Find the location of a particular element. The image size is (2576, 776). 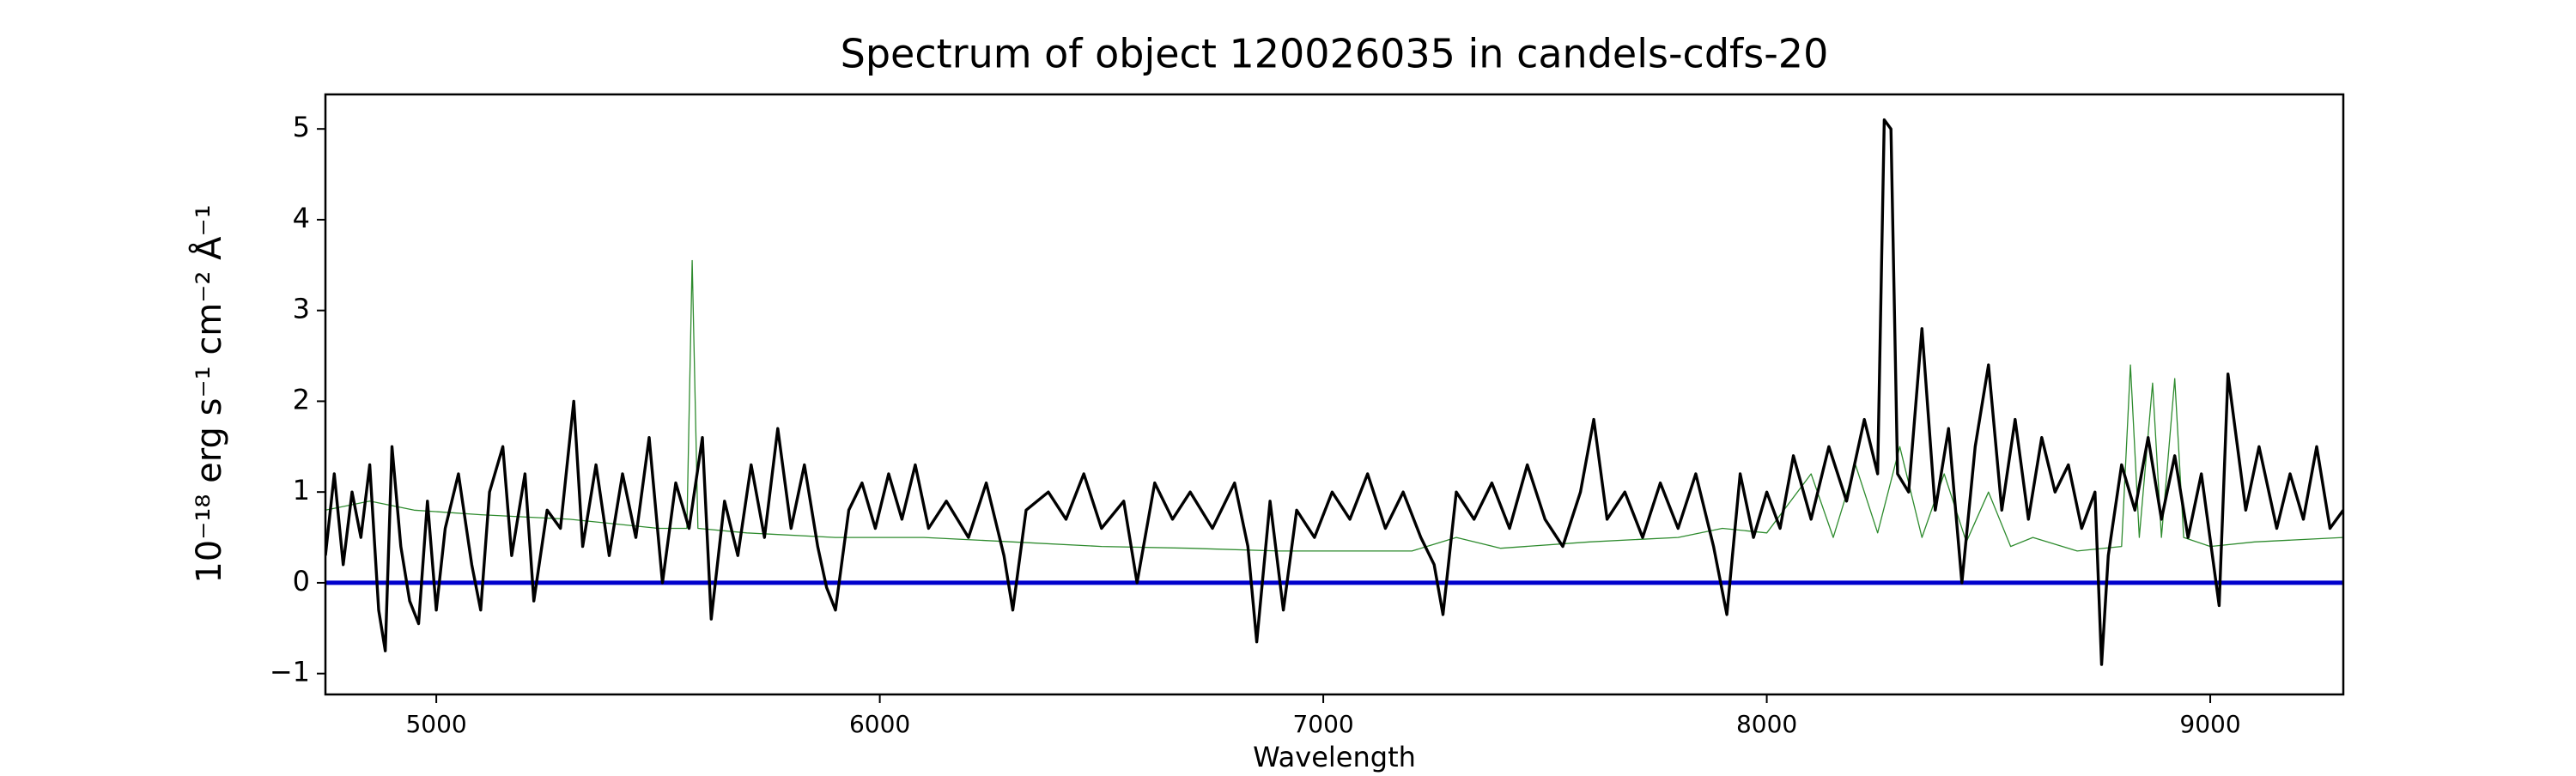

x-axis-label: Wavelength is located at coordinates (1334, 757).